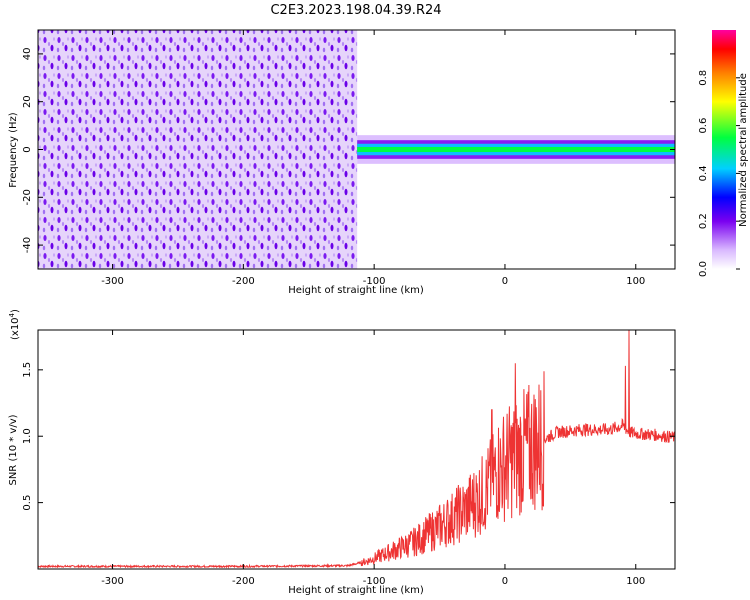 The image size is (750, 600). What do you see at coordinates (27, 245) in the screenshot?
I see `y-tick-label: -40` at bounding box center [27, 245].